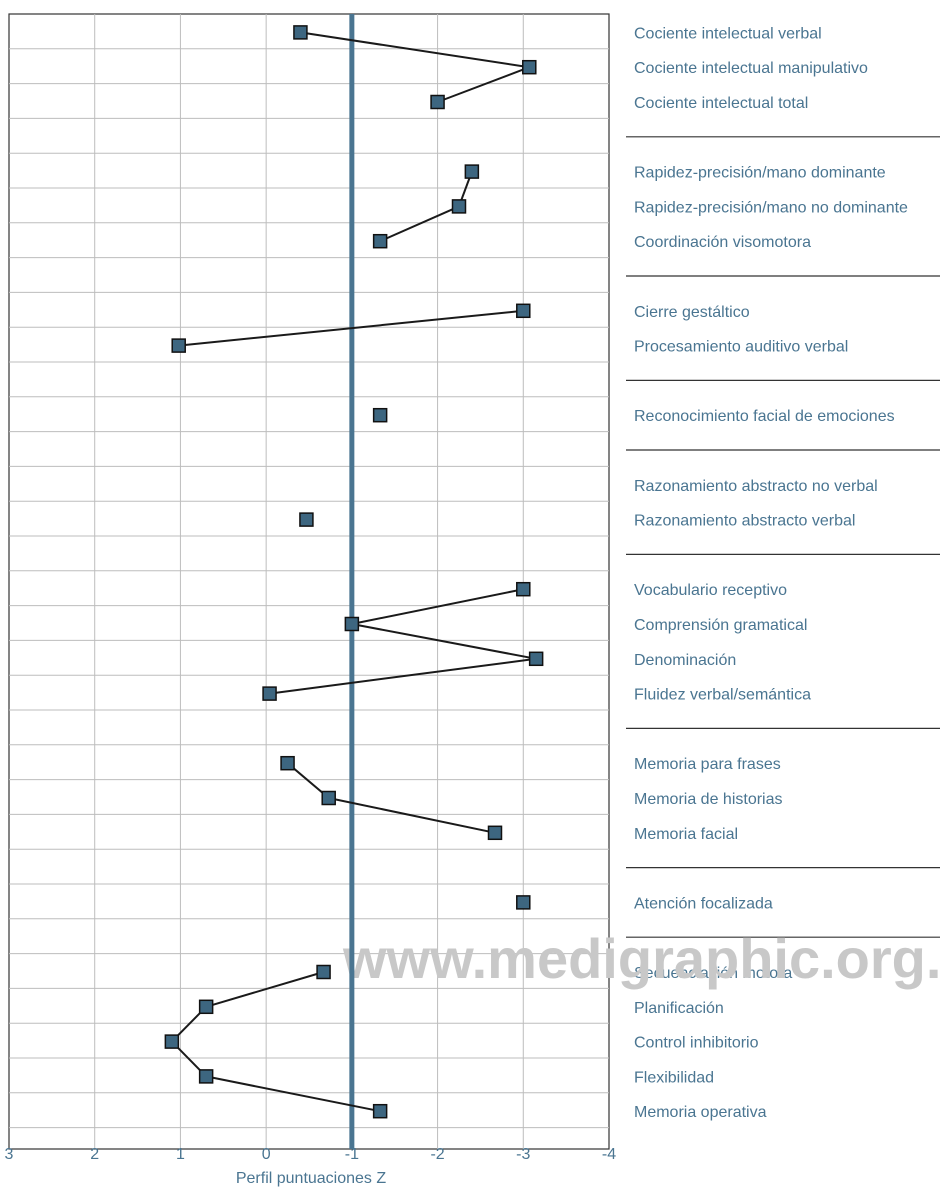  I want to click on row-label: Control inhibitorio, so click(696, 1043).